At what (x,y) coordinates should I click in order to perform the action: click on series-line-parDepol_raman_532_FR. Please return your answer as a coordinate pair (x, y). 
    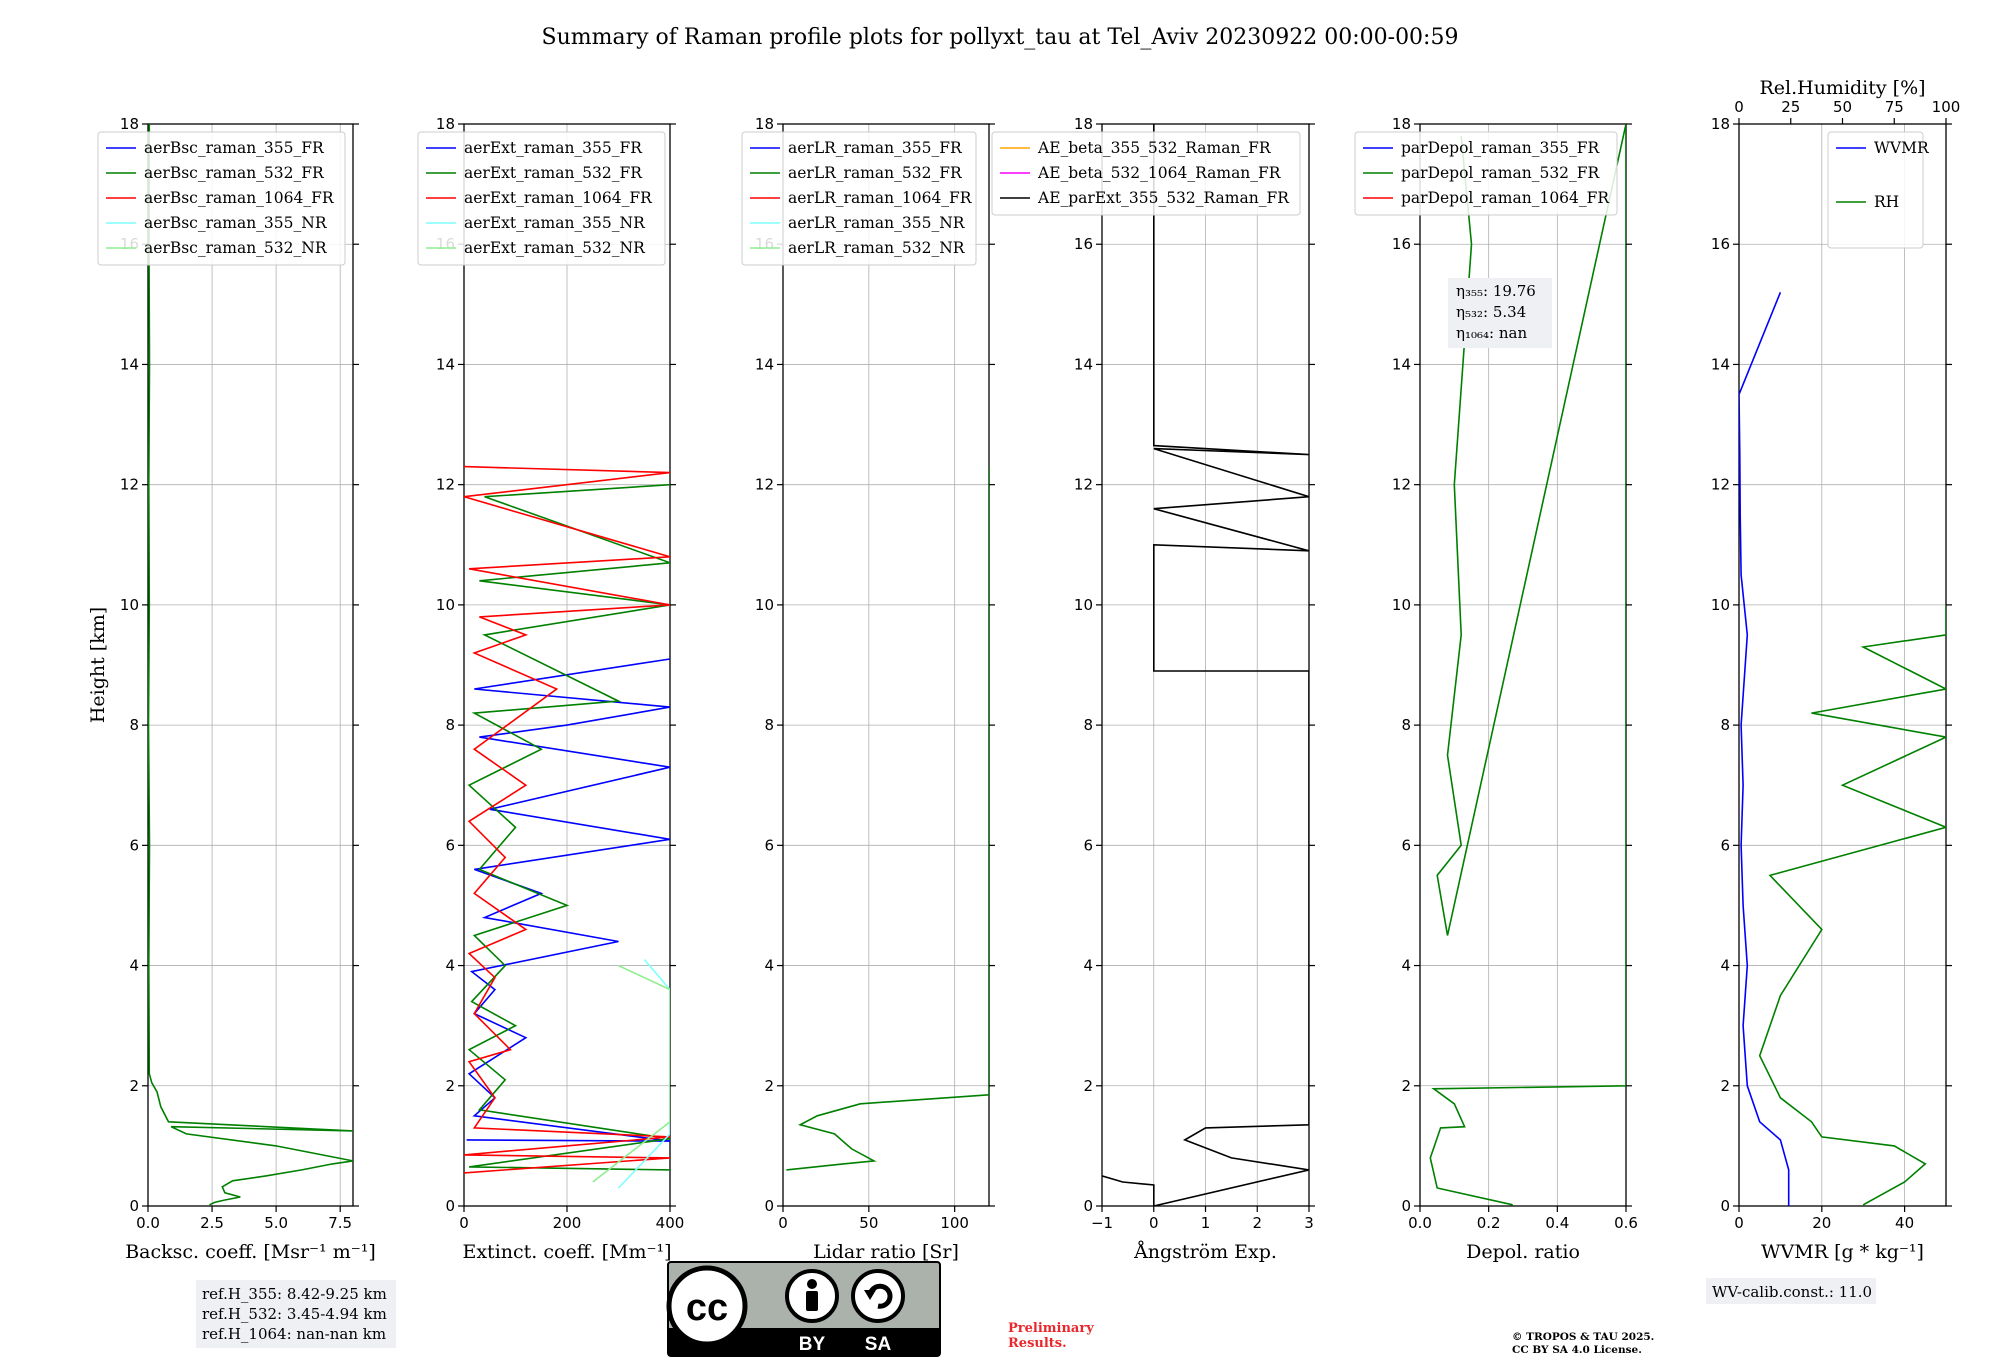
    Looking at the image, I should click on (1527, 665).